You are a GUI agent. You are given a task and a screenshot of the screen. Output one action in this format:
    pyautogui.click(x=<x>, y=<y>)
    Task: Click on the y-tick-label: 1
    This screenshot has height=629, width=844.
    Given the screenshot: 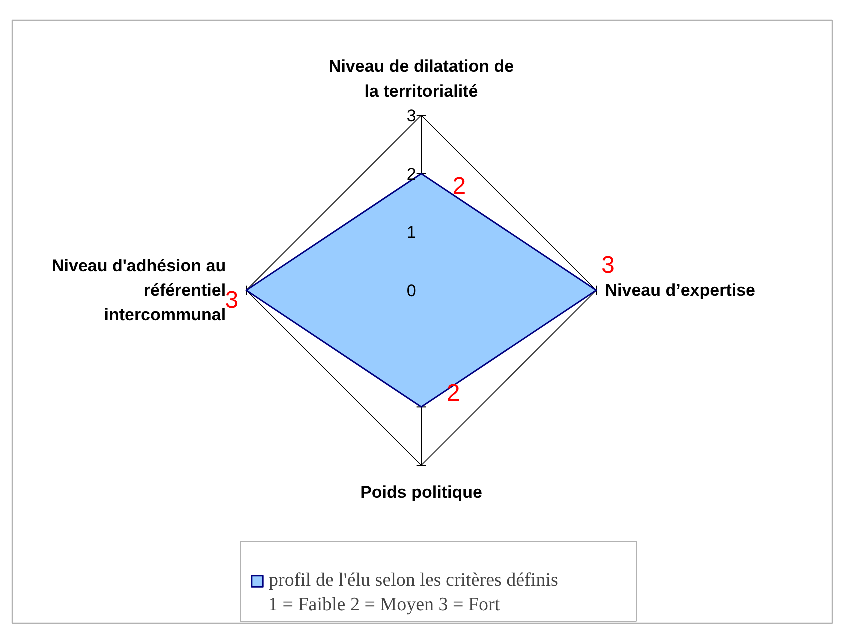 What is the action you would take?
    pyautogui.click(x=411, y=232)
    